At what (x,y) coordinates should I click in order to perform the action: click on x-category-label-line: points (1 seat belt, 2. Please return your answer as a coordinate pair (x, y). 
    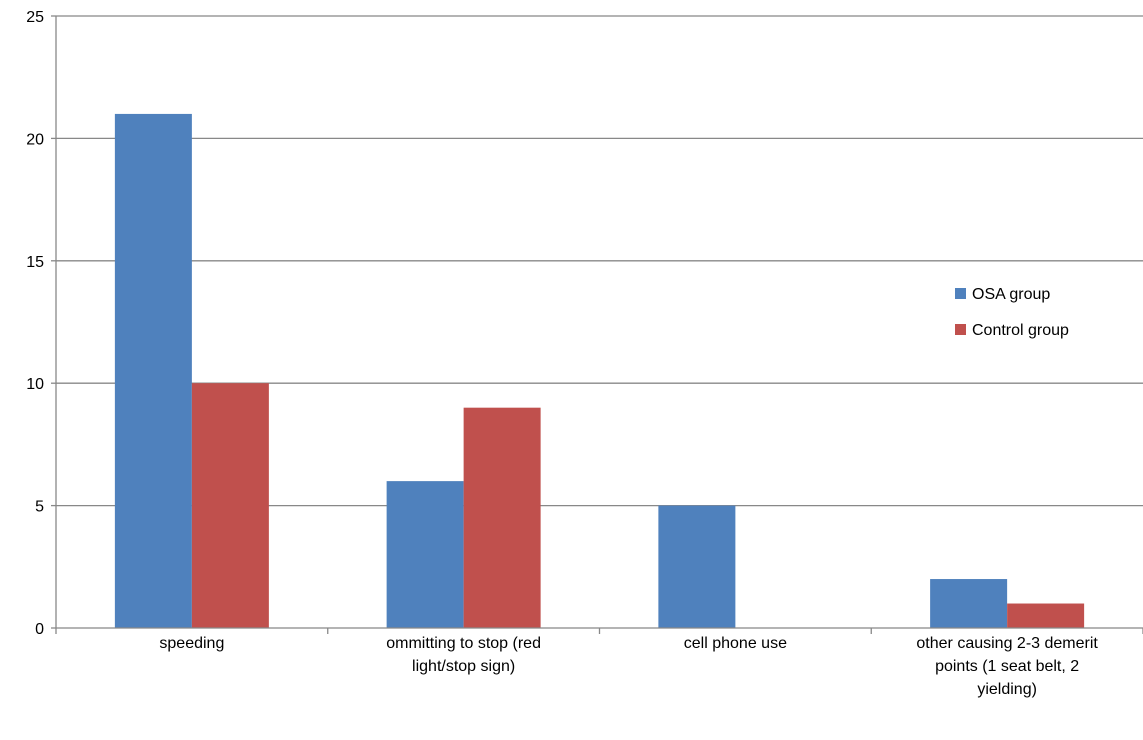
    Looking at the image, I should click on (1007, 666).